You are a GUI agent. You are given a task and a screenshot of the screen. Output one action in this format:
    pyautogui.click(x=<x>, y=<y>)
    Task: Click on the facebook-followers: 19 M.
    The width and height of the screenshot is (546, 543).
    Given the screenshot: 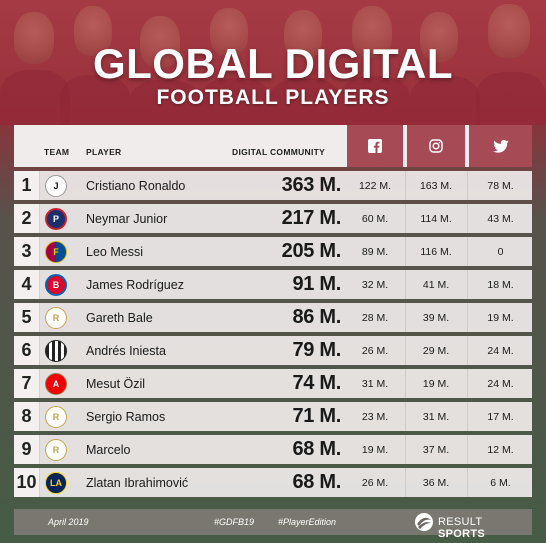 What is the action you would take?
    pyautogui.click(x=375, y=449)
    